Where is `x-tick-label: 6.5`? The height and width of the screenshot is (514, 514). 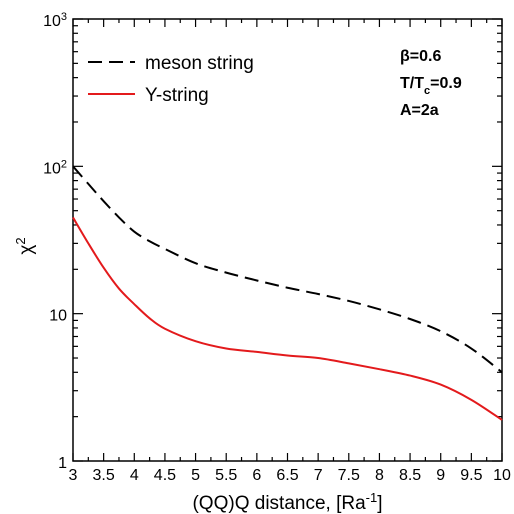
x-tick-label: 6.5 is located at coordinates (287, 475).